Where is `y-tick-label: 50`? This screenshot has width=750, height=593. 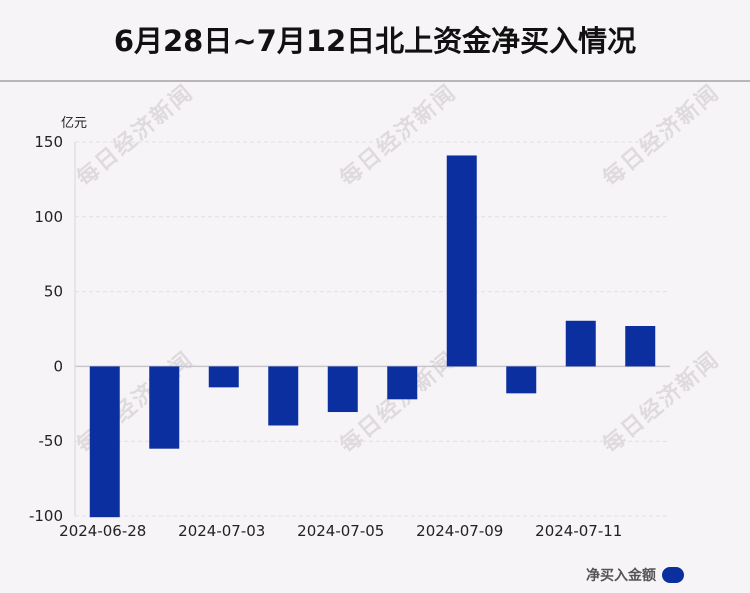 y-tick-label: 50 is located at coordinates (53, 292).